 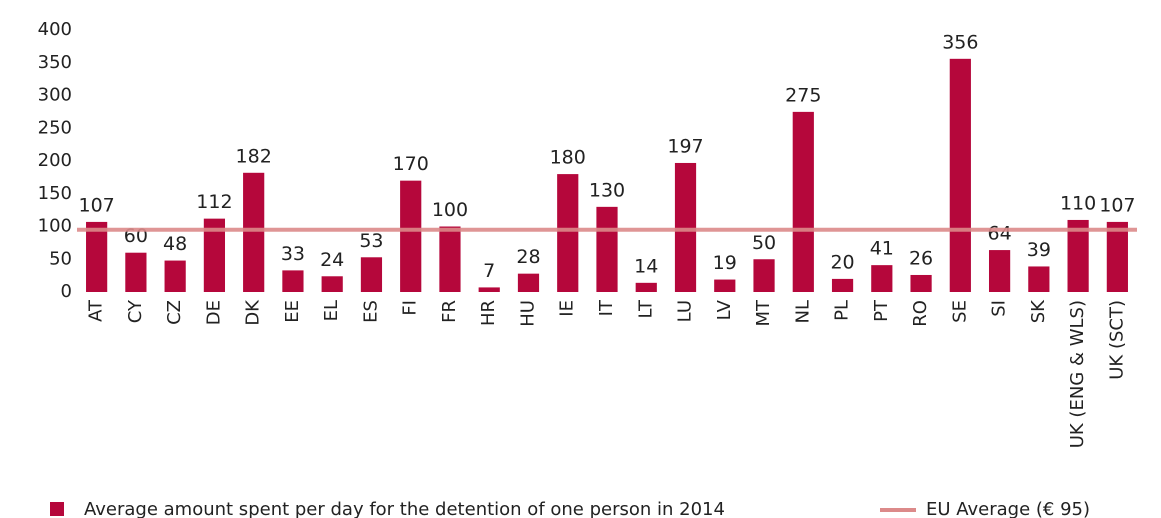 What do you see at coordinates (882, 249) in the screenshot?
I see `data-label: 41` at bounding box center [882, 249].